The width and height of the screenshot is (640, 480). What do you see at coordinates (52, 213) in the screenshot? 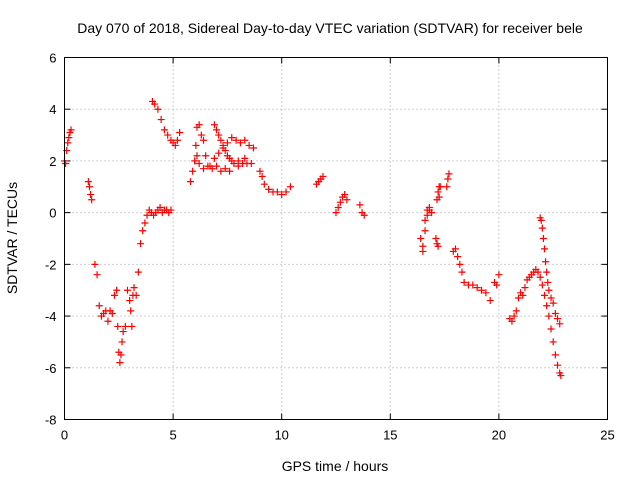
I see `y-tick-label: 0` at bounding box center [52, 213].